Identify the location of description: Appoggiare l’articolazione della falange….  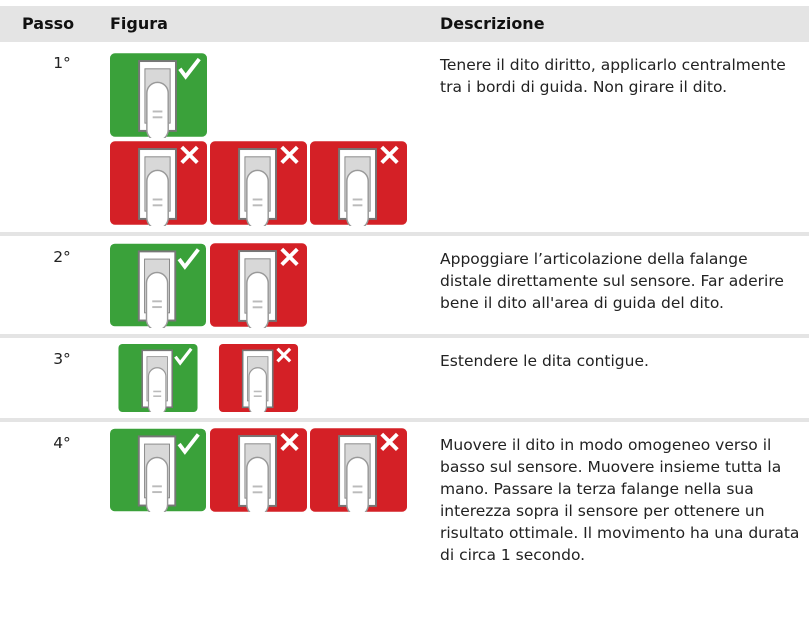
(612, 281).